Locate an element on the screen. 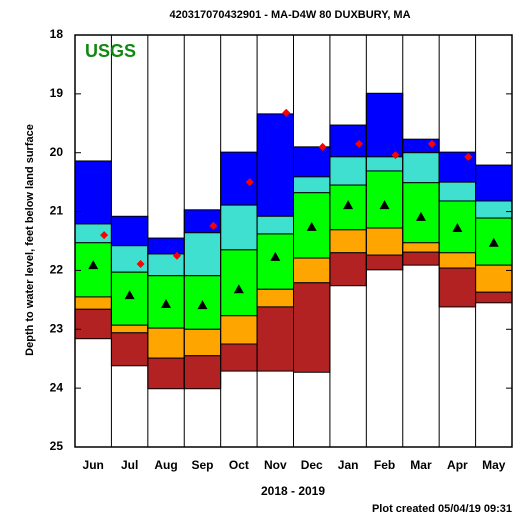 Image resolution: width=519 pixels, height=517 pixels. y-tick-label: 25 is located at coordinates (57, 446).